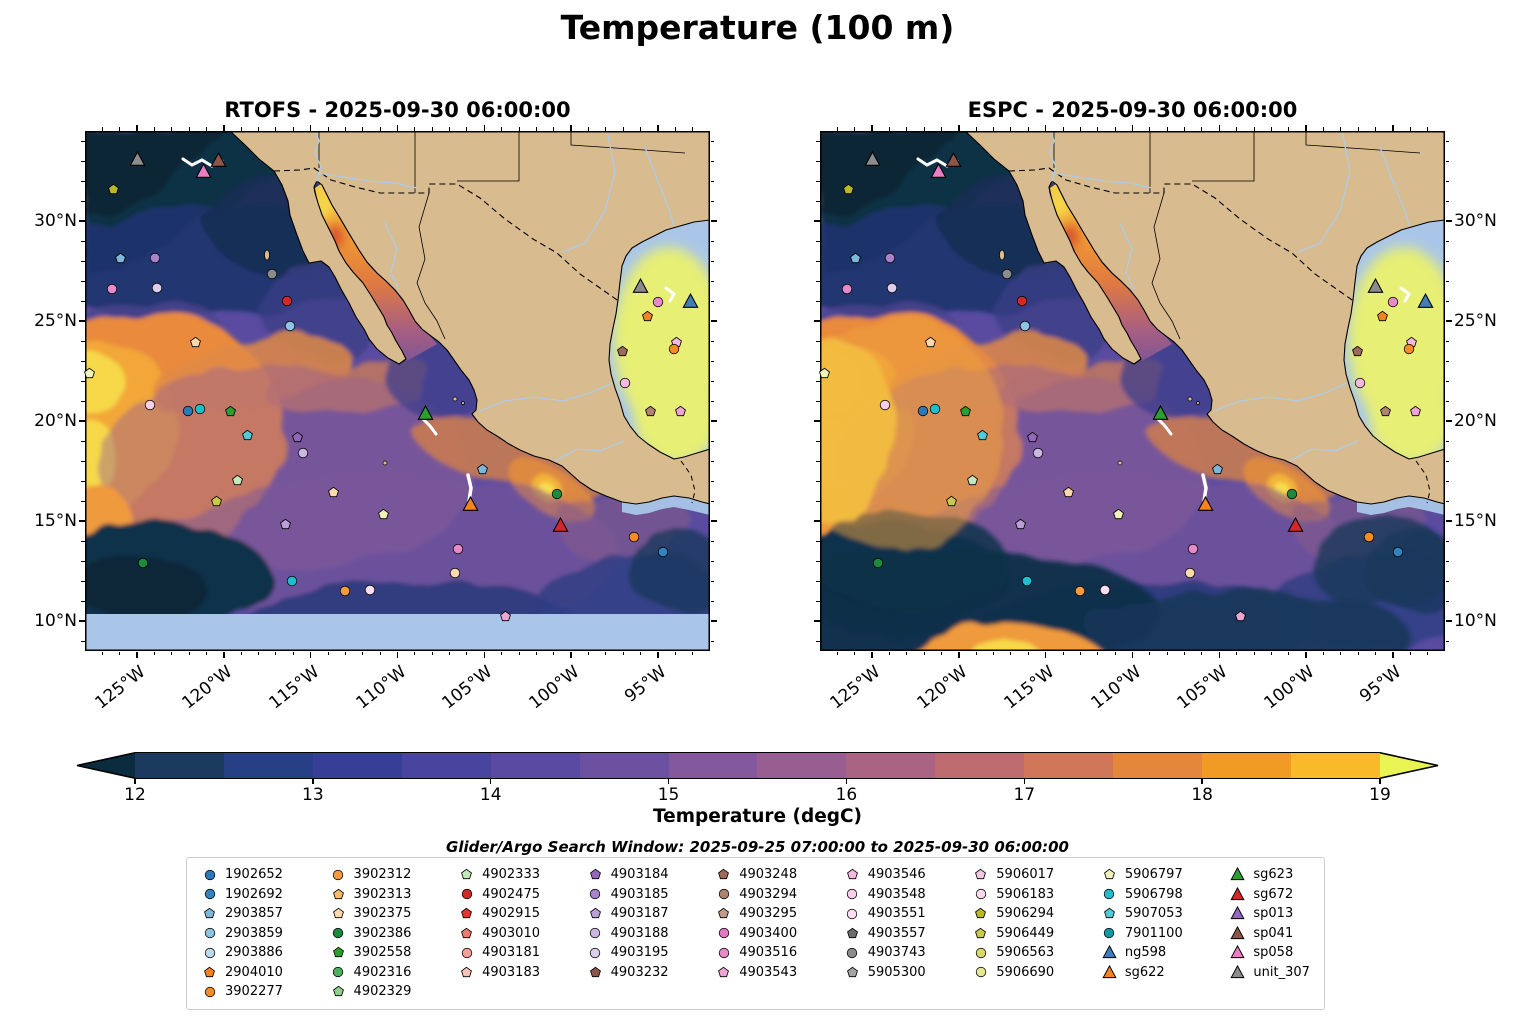 The height and width of the screenshot is (1017, 1515). Describe the element at coordinates (380, 688) in the screenshot. I see `x-tick-label: 110°W` at that location.